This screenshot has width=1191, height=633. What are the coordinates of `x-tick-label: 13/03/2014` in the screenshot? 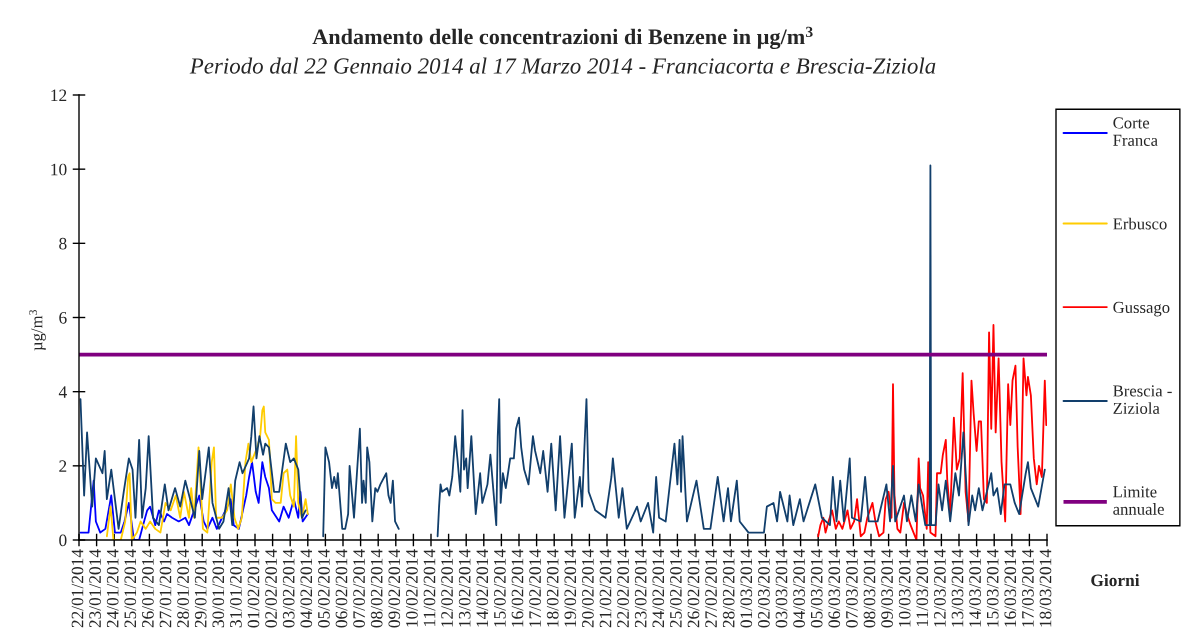 It's located at (957, 588).